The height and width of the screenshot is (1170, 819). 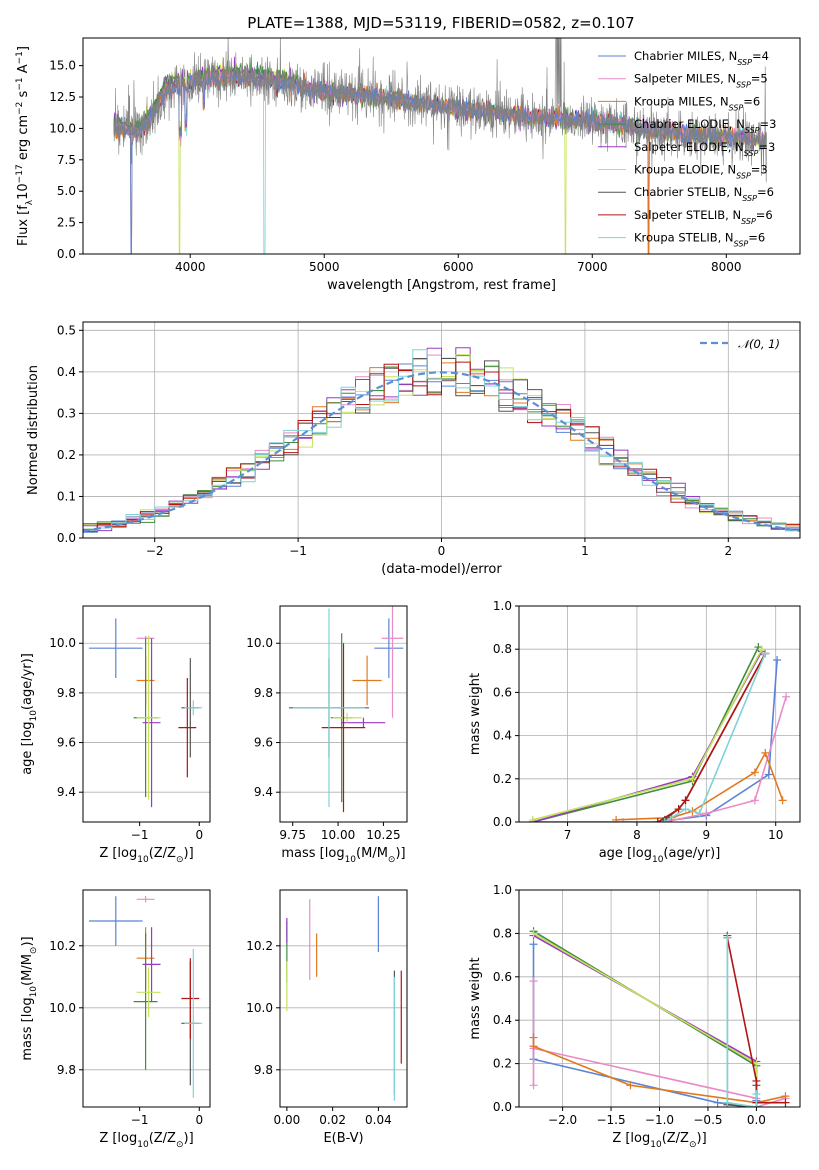 I want to click on legend-text: Kroupa ELODIE, N, so click(x=685, y=170).